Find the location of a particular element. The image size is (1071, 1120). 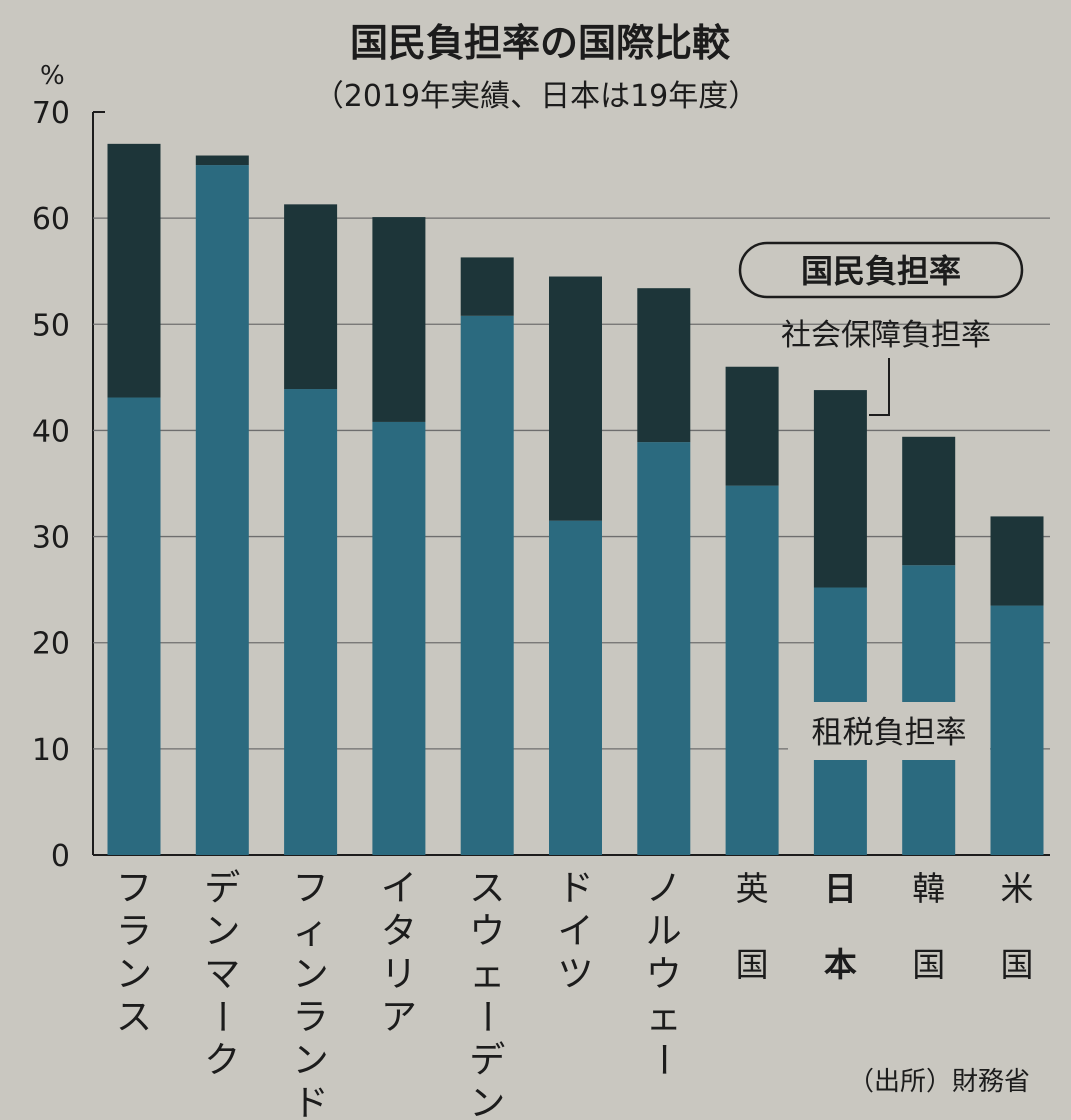

x-category-label: 日本 is located at coordinates (840, 926).